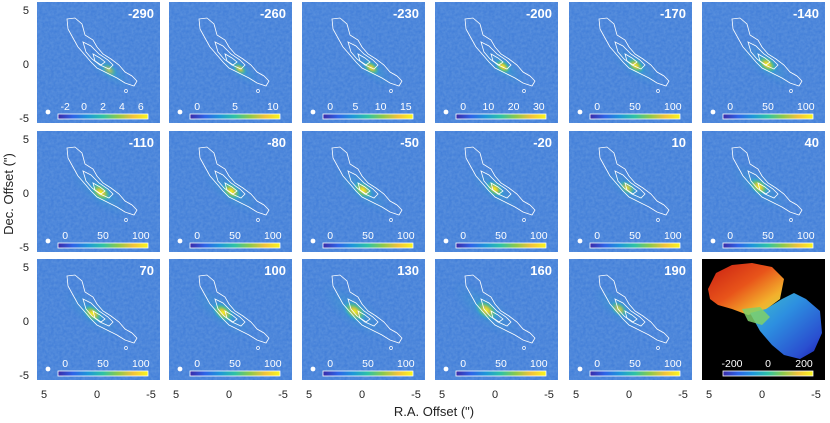 The height and width of the screenshot is (423, 830). I want to click on channel-panel: -80 0 50 100, so click(230, 191).